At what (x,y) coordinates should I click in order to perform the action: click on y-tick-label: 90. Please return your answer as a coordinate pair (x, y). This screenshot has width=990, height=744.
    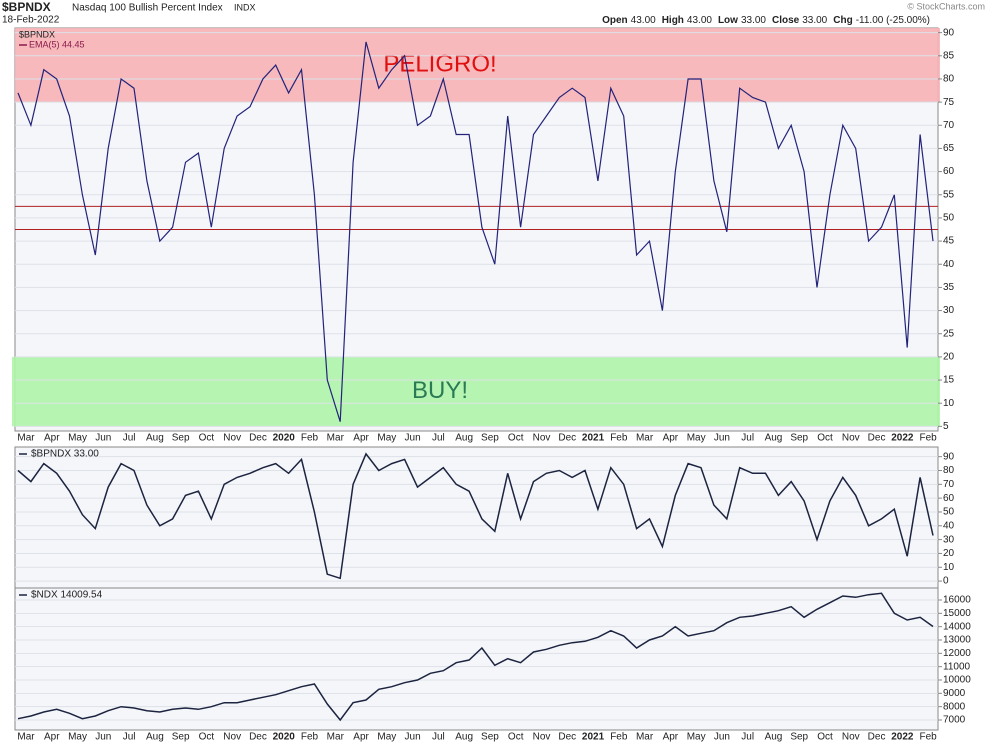
    Looking at the image, I should click on (949, 456).